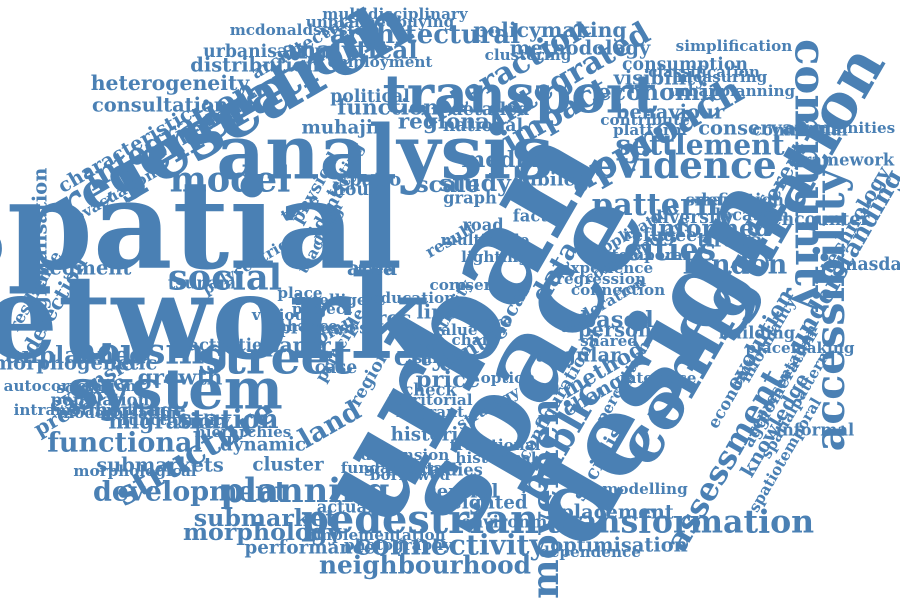 The width and height of the screenshot is (900, 612). I want to click on word-enhance: enhance, so click(302, 326).